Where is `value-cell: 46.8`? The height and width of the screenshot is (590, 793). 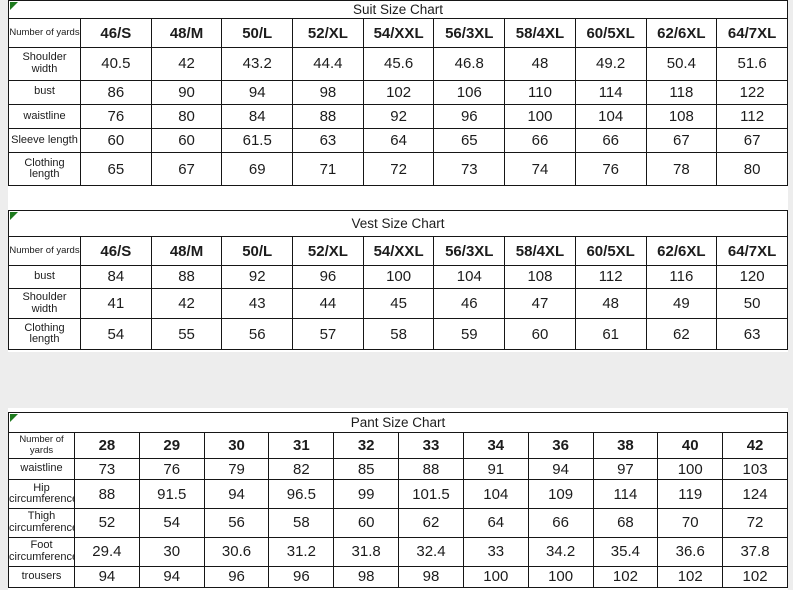
value-cell: 46.8 is located at coordinates (469, 64).